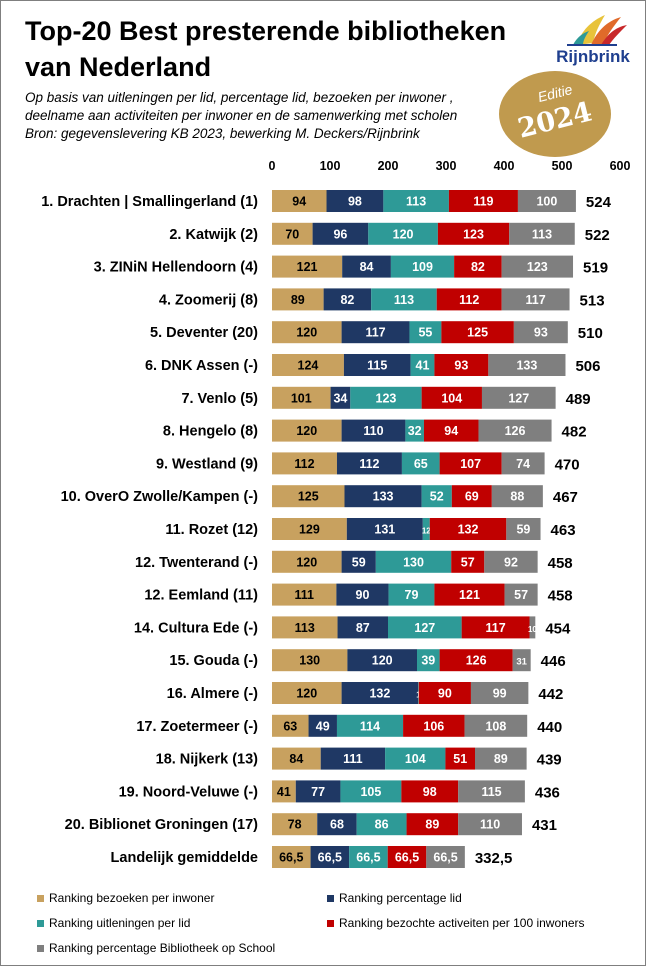  Describe the element at coordinates (565, 497) in the screenshot. I see `total-label: 467` at that location.